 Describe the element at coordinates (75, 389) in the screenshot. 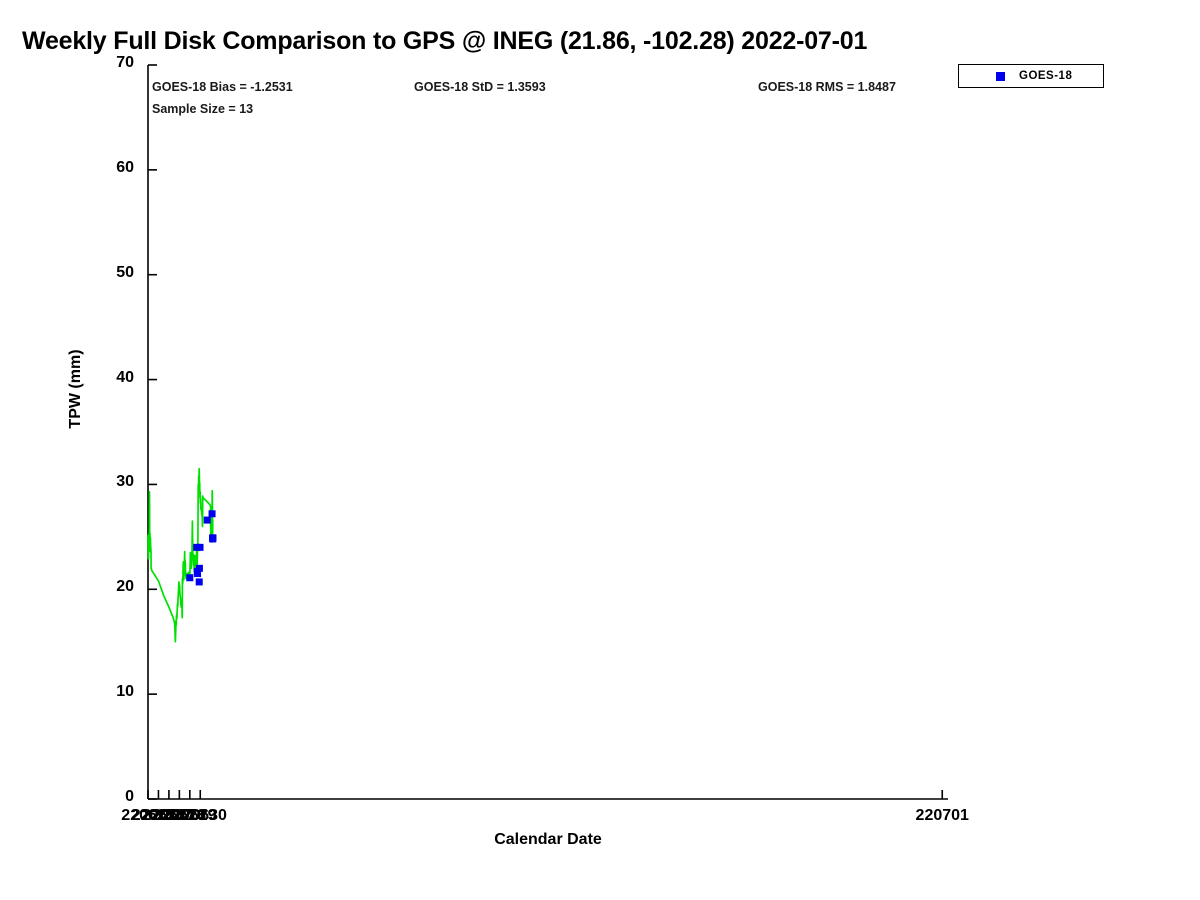

I see `y-axis-label: TPW (mm)` at that location.